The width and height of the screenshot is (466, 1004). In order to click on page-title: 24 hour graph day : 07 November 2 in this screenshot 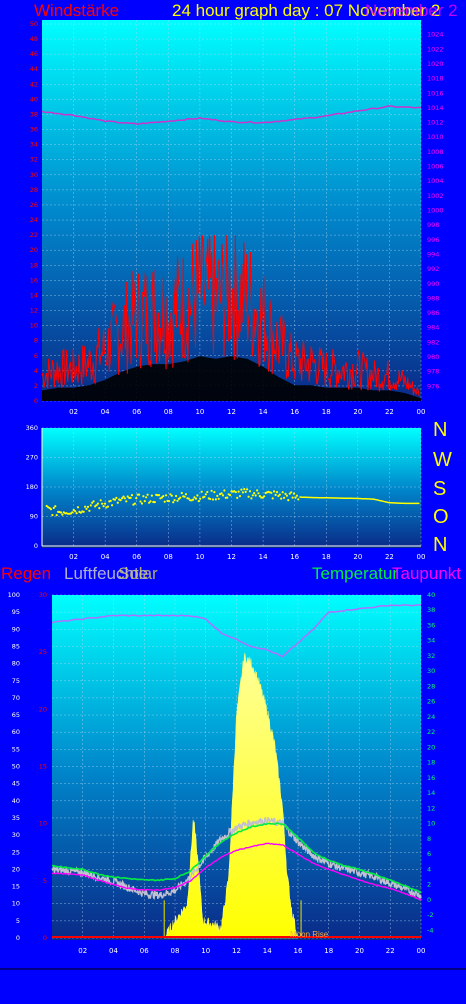, I will do `click(306, 10)`.